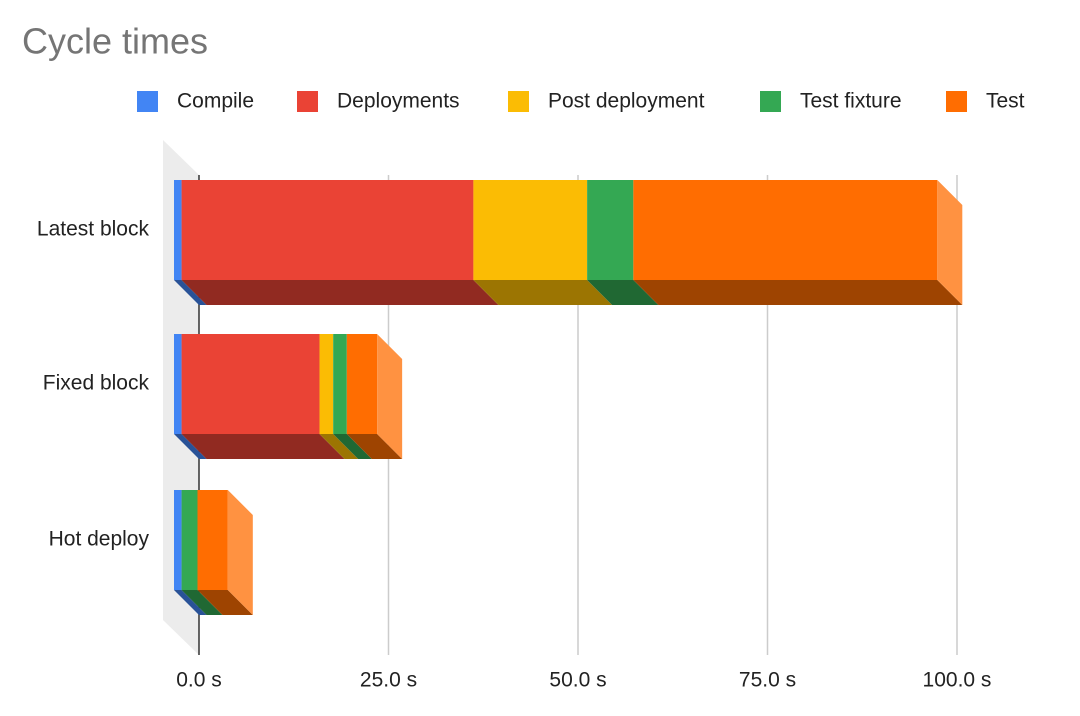 This screenshot has height=716, width=1080. Describe the element at coordinates (577, 680) in the screenshot. I see `x-tick-label: 50.0 s` at that location.